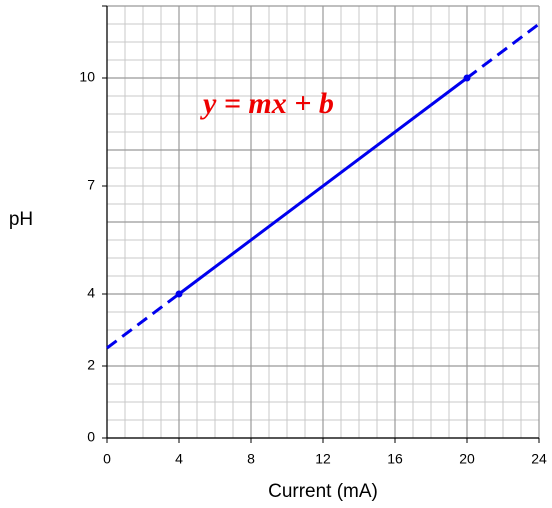 This screenshot has height=508, width=552. I want to click on x-tick-label: 16, so click(395, 459).